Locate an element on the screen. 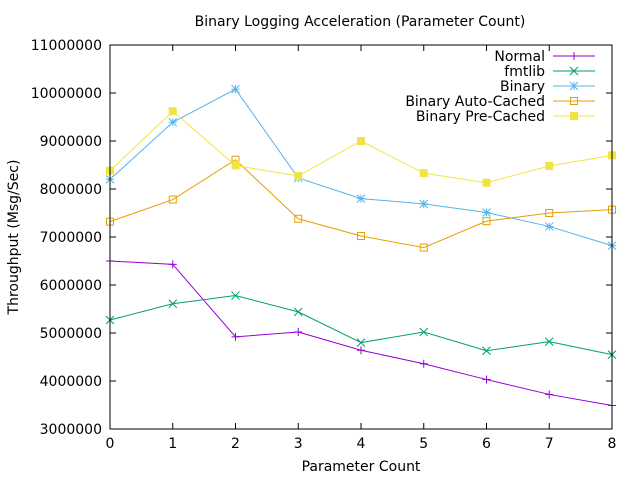 The height and width of the screenshot is (480, 640). y-tick-label: 3000000 is located at coordinates (71, 430).